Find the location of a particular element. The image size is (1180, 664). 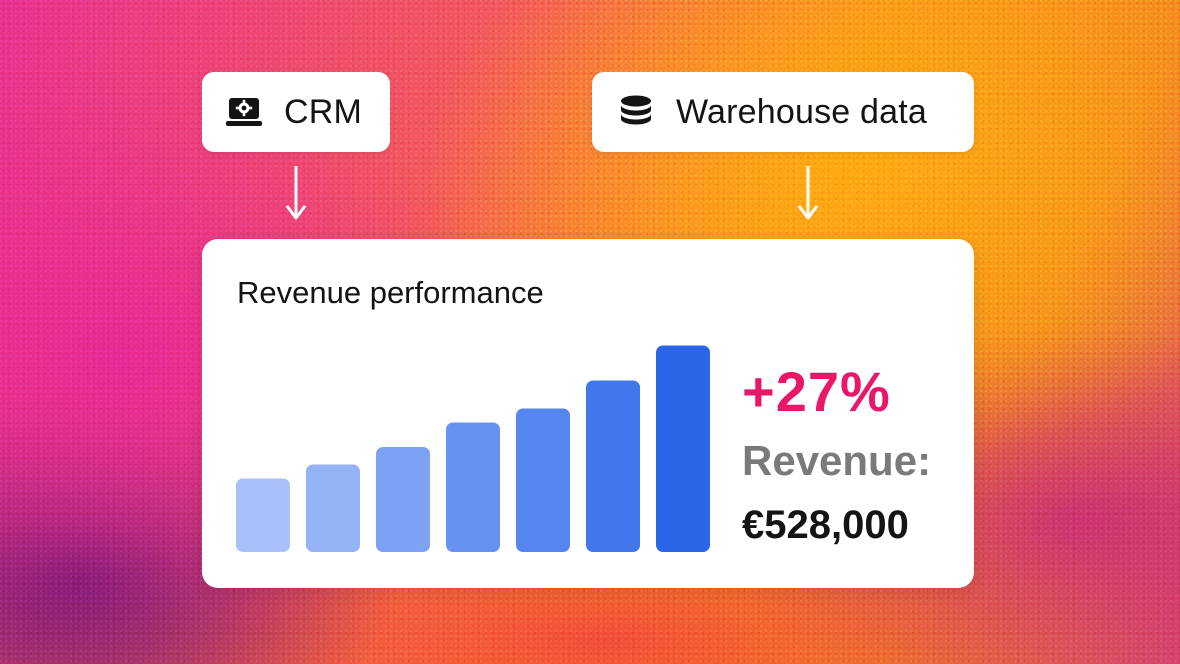

crm-source-tag: CRM is located at coordinates (296, 112).